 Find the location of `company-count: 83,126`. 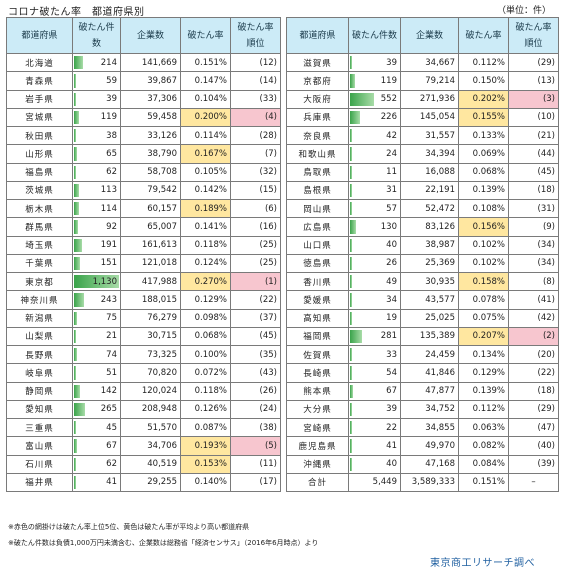

company-count: 83,126 is located at coordinates (429, 227).